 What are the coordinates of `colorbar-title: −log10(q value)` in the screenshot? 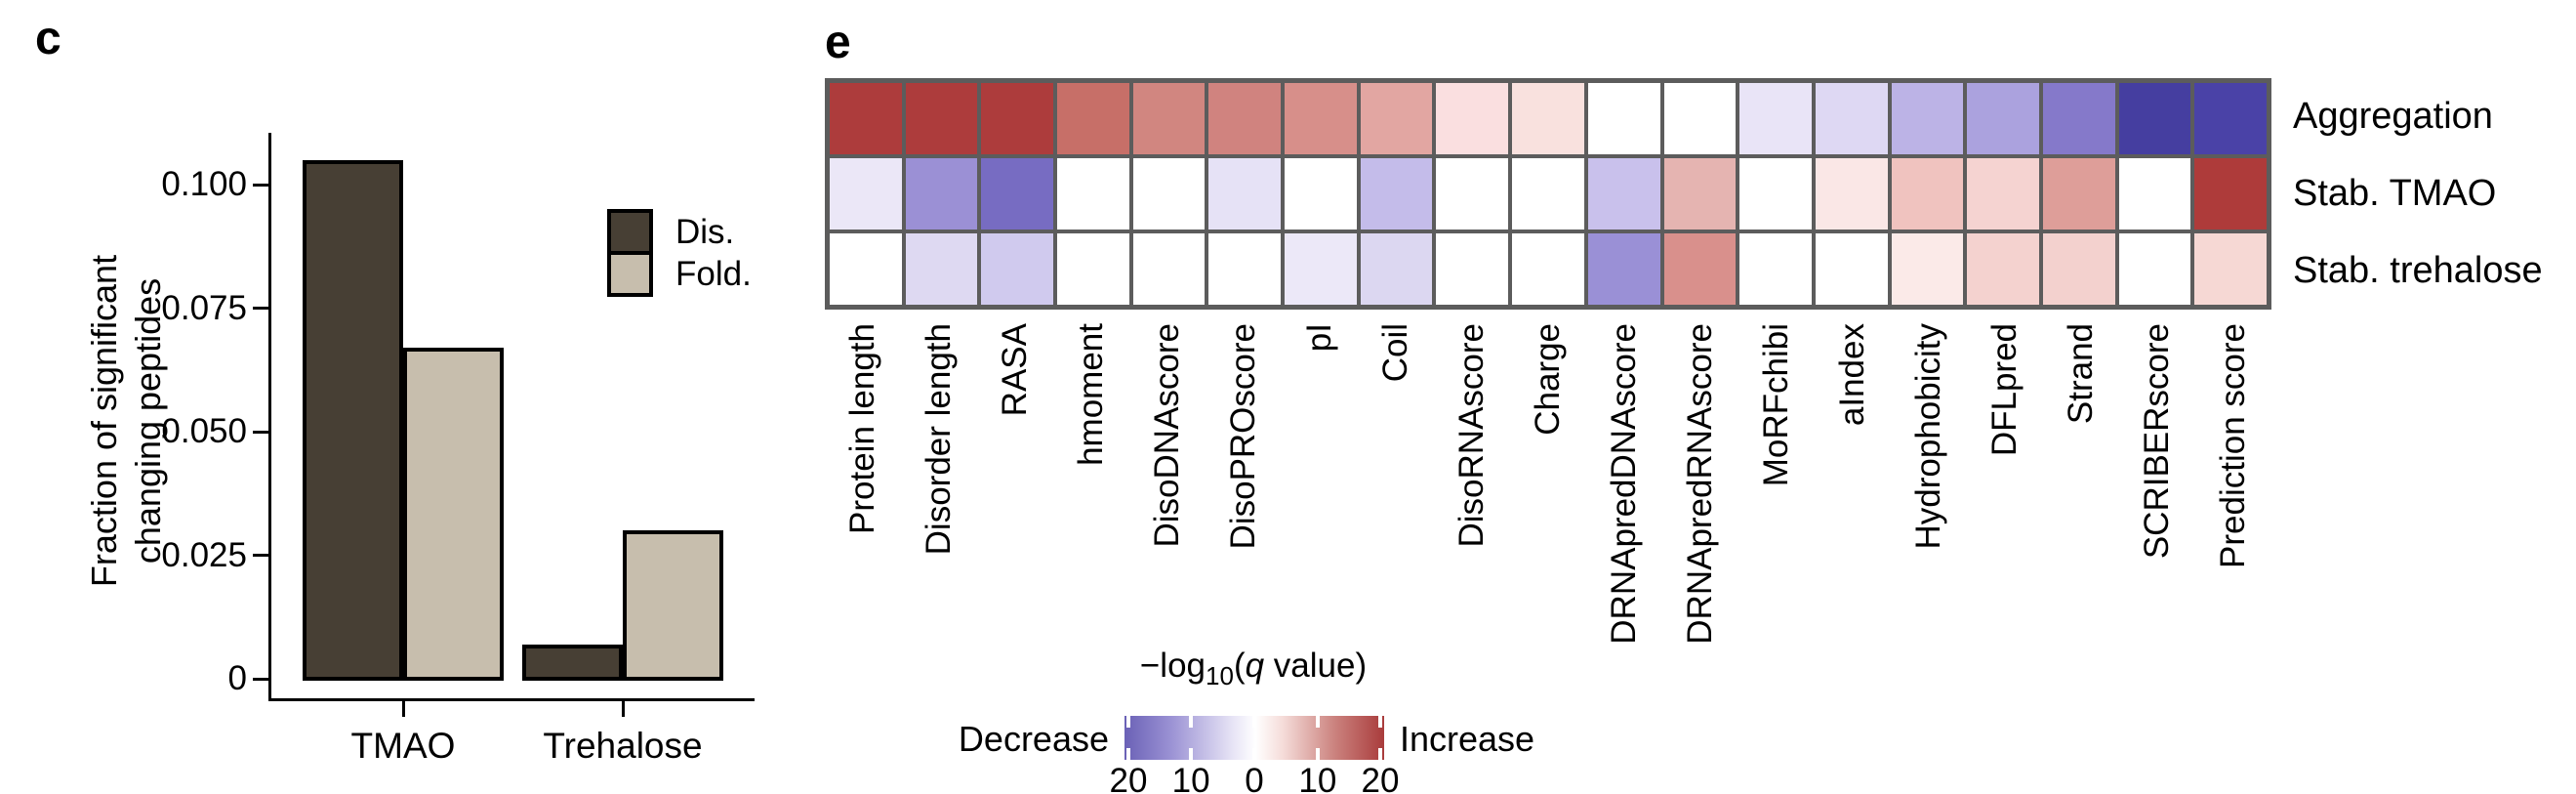 It's located at (1253, 671).